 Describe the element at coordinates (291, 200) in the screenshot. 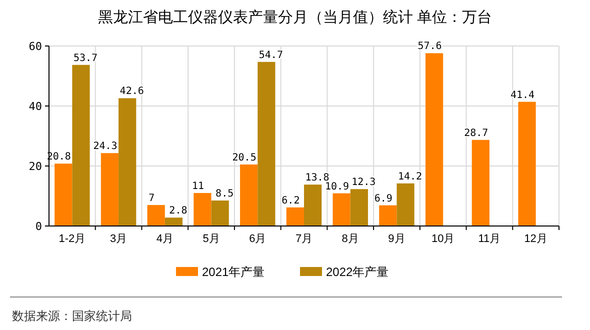

I see `data-label: 6.2` at that location.